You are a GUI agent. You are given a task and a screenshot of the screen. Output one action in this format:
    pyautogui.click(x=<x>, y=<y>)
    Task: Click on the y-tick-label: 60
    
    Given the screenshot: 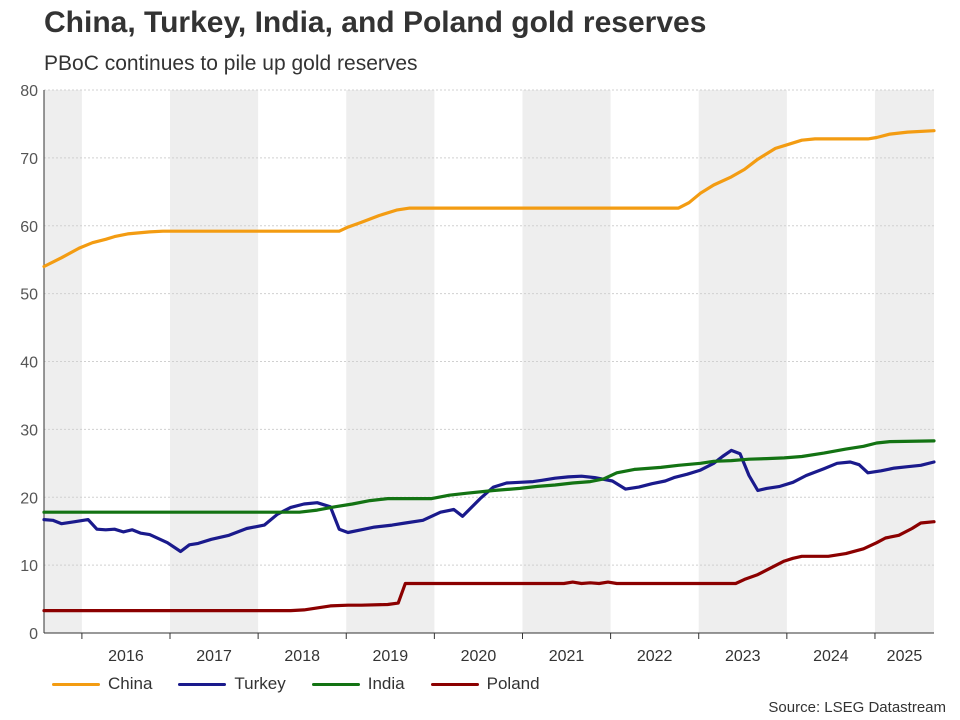 What is the action you would take?
    pyautogui.click(x=29, y=227)
    